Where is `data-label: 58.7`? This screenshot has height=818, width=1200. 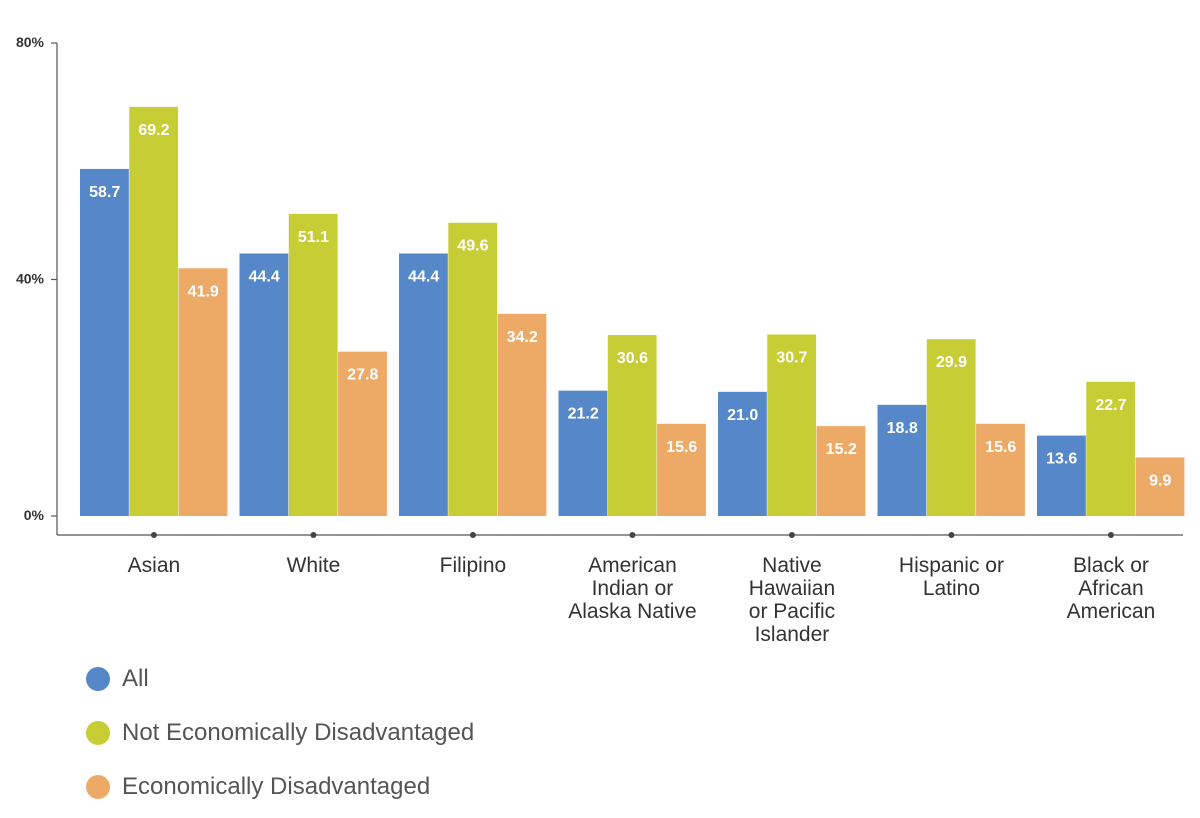
data-label: 58.7 is located at coordinates (104, 192).